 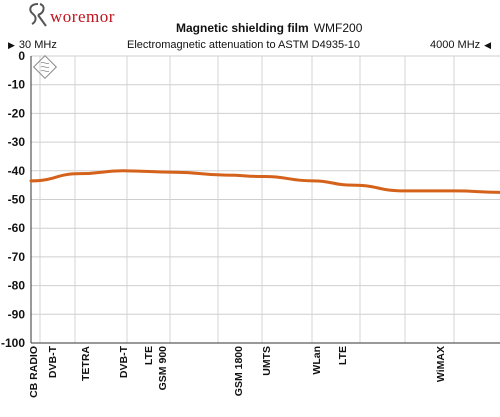 What do you see at coordinates (17, 142) in the screenshot?
I see `y-tick-label: -30` at bounding box center [17, 142].